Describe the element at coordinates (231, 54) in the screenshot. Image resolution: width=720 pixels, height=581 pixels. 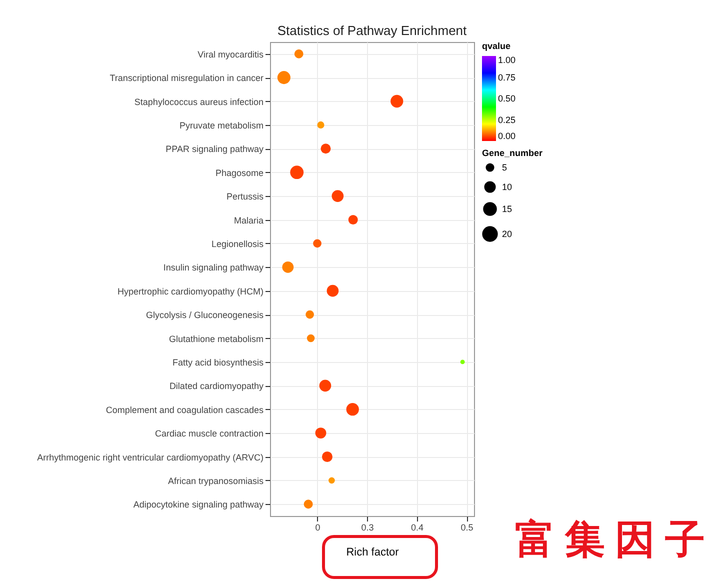
I see `y-tick-label: Viral myocarditis` at that location.